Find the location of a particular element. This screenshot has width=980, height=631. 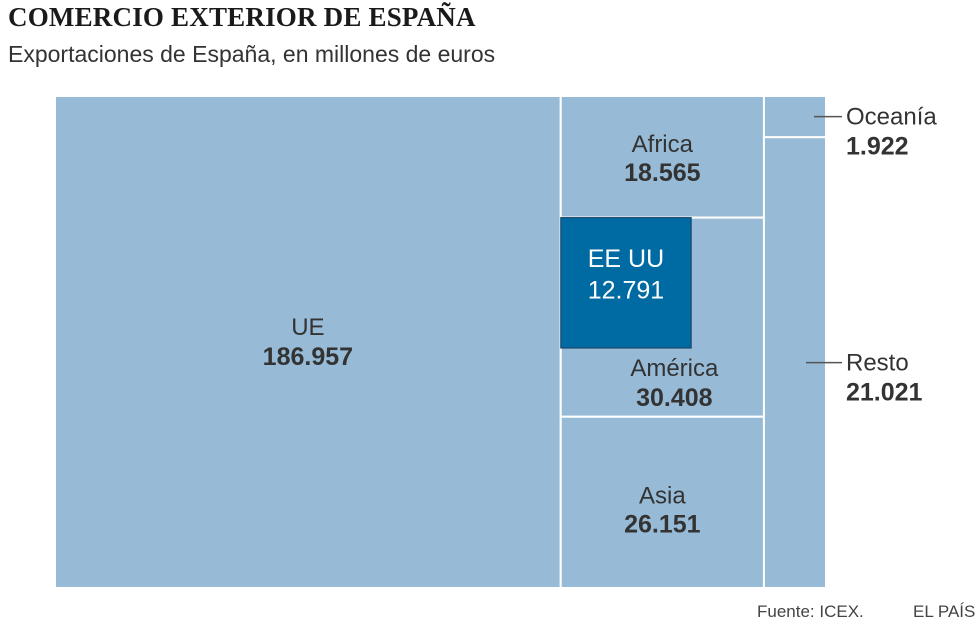

cell-eeuu-highlight: EE UU 12.791 is located at coordinates (626, 283).